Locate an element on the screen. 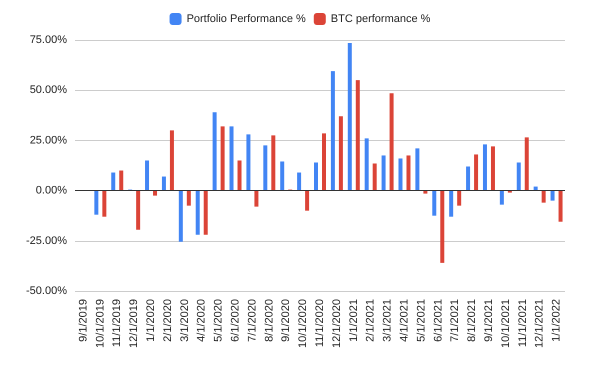 The height and width of the screenshot is (371, 600). x-tick-label: 11/1/2021 is located at coordinates (522, 323).